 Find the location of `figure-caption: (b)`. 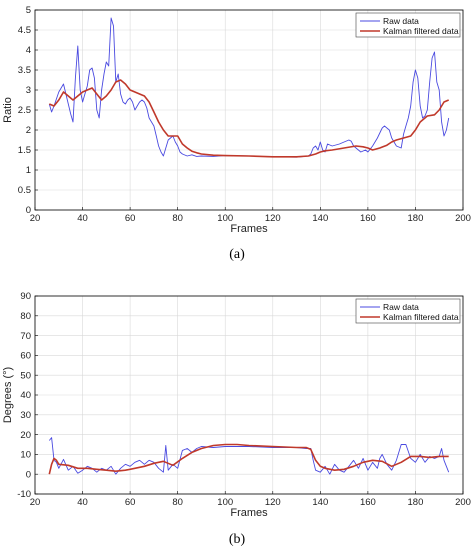

figure-caption: (b) is located at coordinates (237, 539).